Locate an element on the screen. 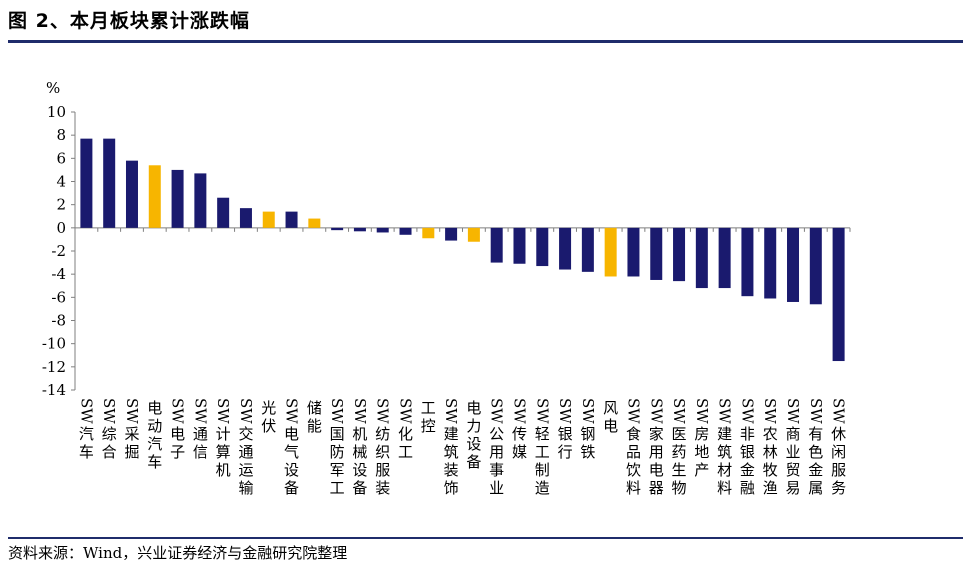 This screenshot has width=971, height=569. bar-SW建筑装饰 is located at coordinates (451, 234).